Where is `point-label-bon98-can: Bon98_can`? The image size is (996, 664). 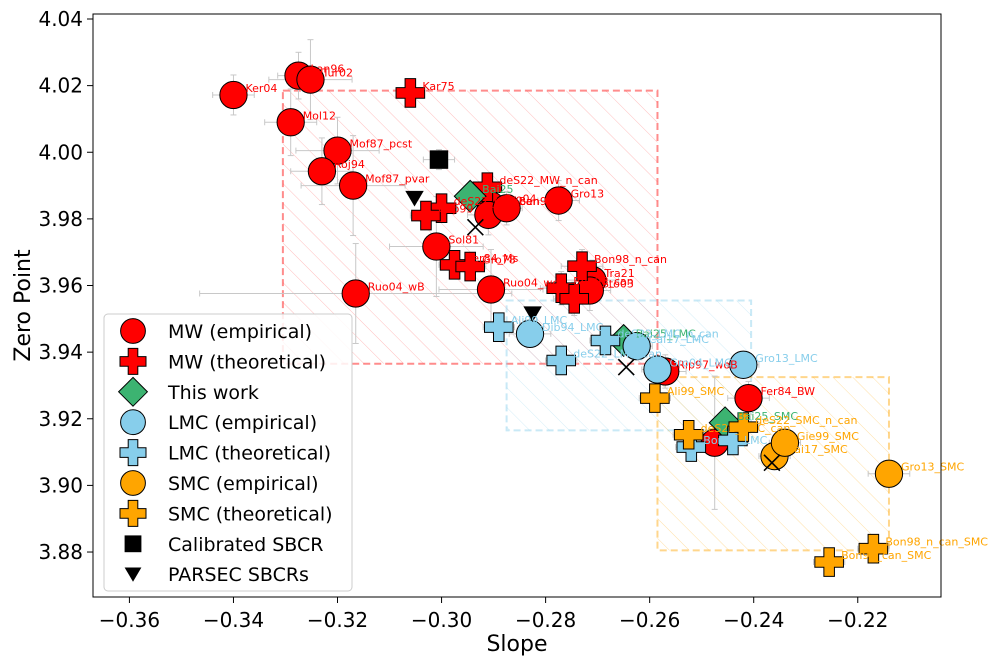 point-label-bon98-can: Bon98_can is located at coordinates (603, 281).